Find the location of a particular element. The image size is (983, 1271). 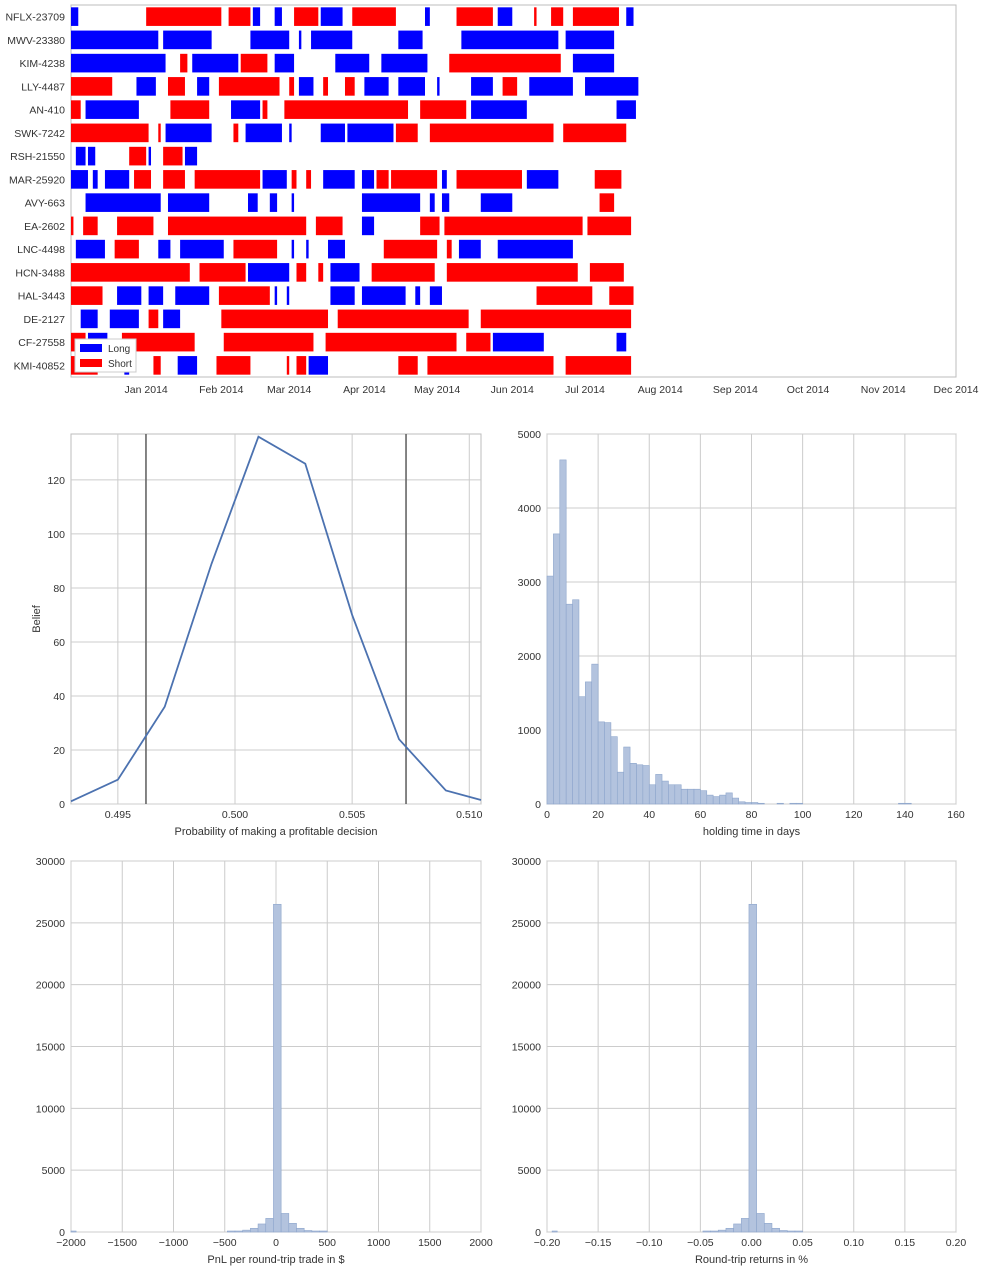

ticker-label: MWV-23380 is located at coordinates (36, 41).